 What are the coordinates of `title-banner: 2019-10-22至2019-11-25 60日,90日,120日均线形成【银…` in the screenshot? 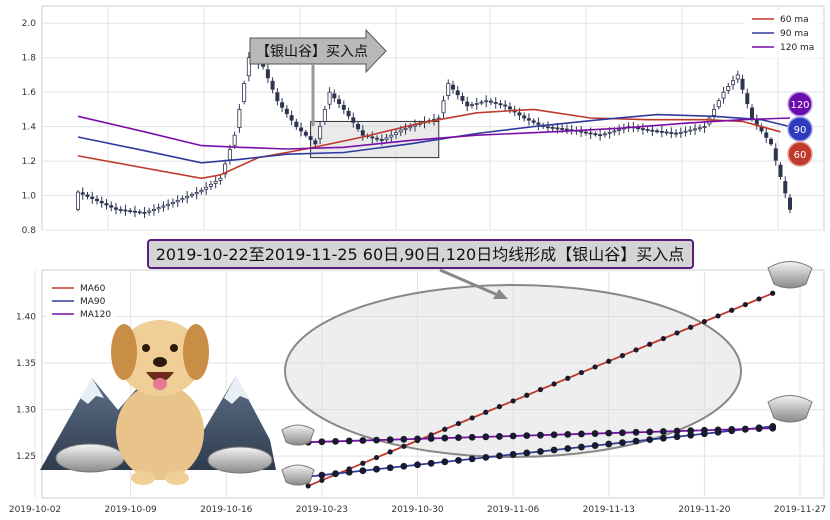 It's located at (420, 254).